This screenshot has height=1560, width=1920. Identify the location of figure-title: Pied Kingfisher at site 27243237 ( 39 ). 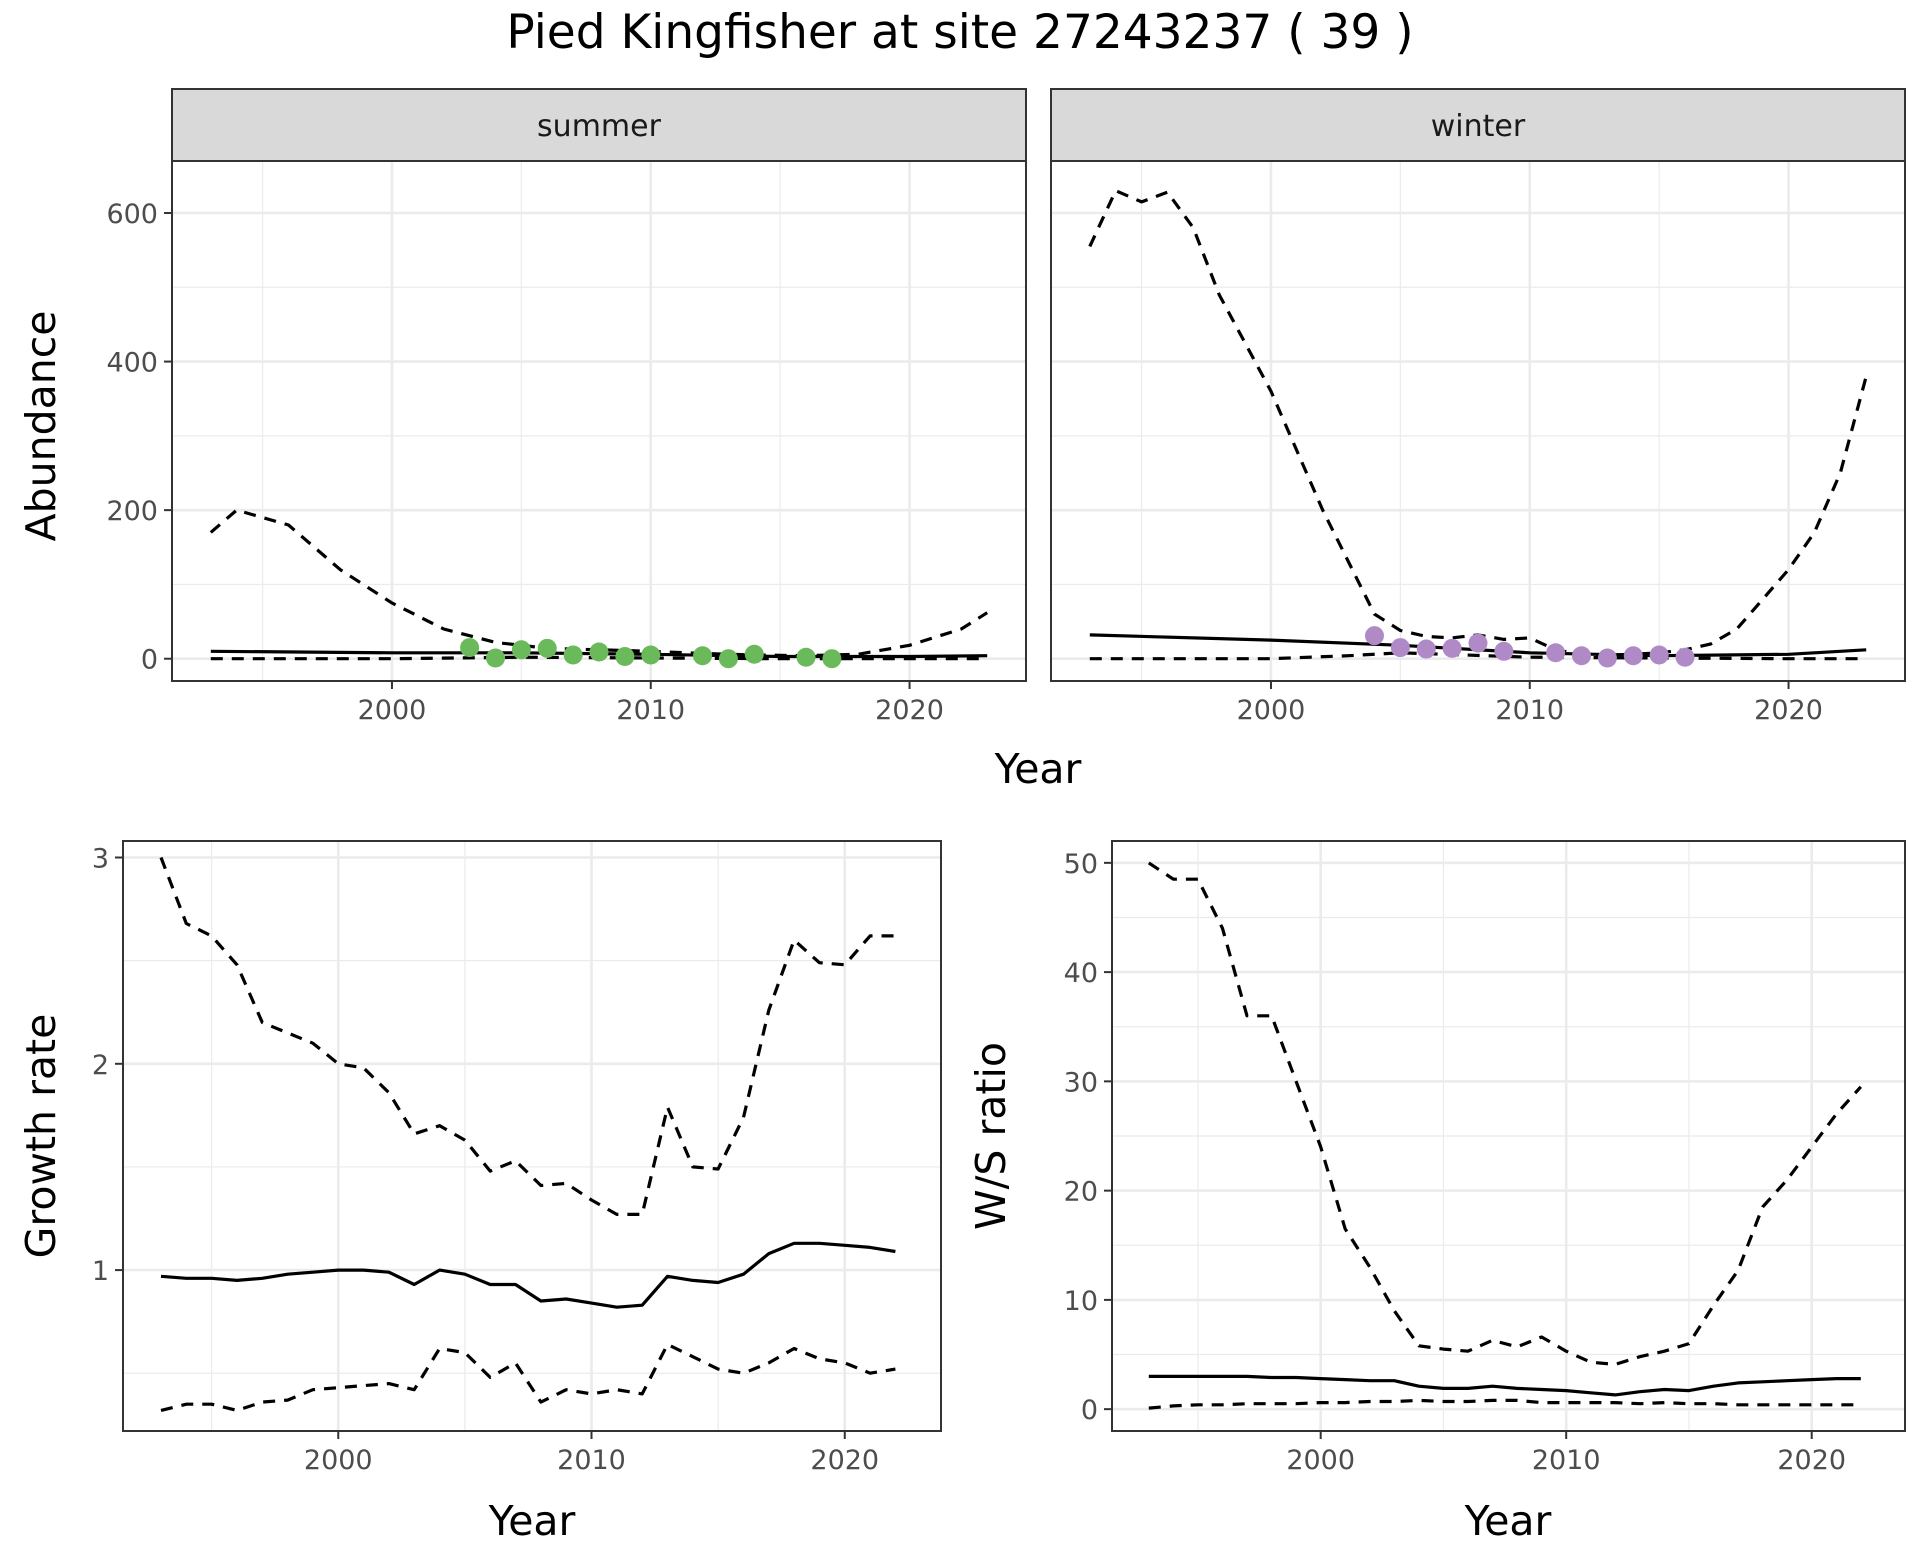
(959, 32).